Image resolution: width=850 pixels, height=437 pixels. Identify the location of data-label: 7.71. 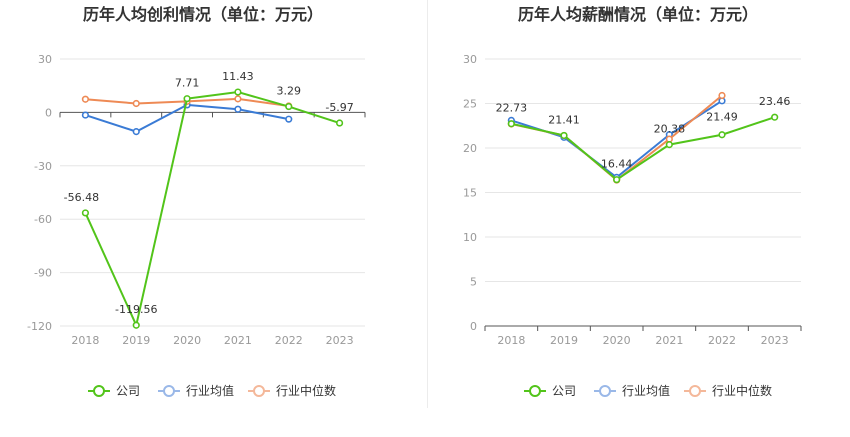
(187, 83).